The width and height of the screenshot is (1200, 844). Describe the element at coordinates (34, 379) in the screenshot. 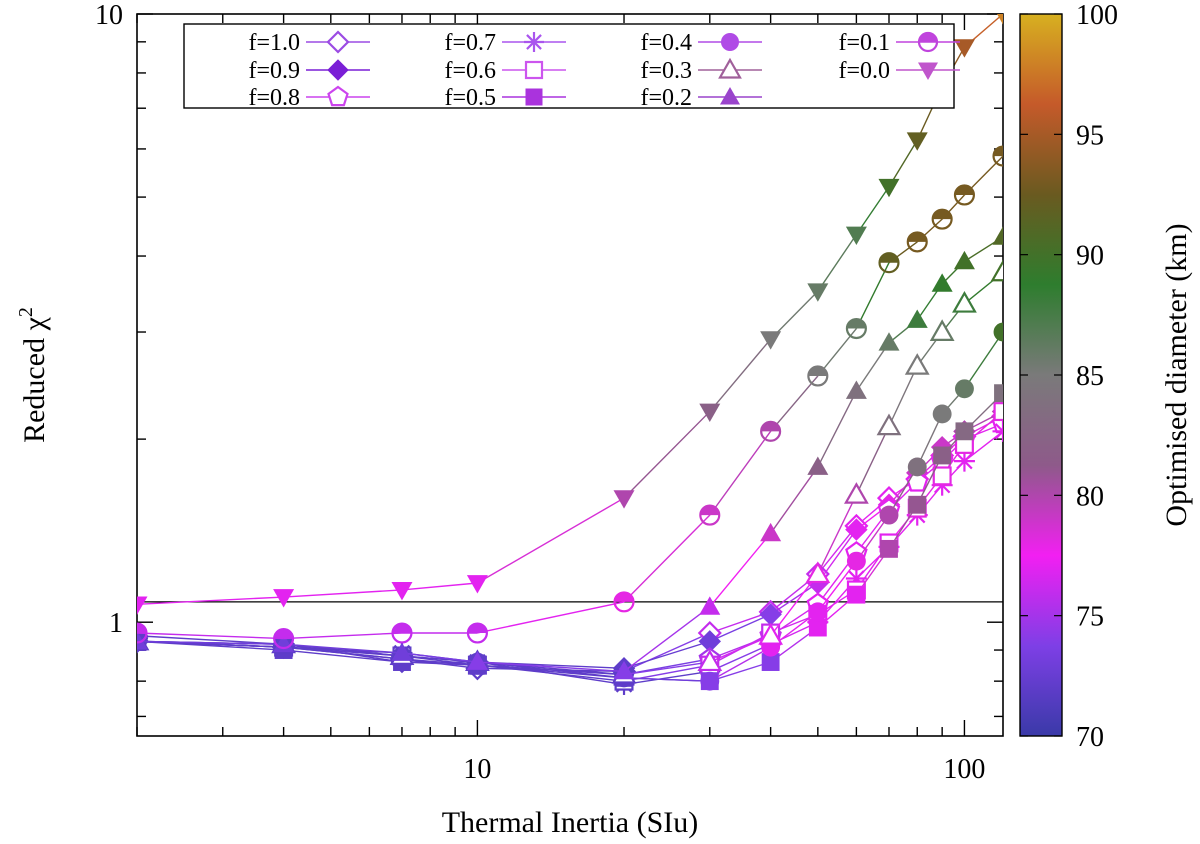

I see `y-axis-label-main: Reduced χ` at that location.